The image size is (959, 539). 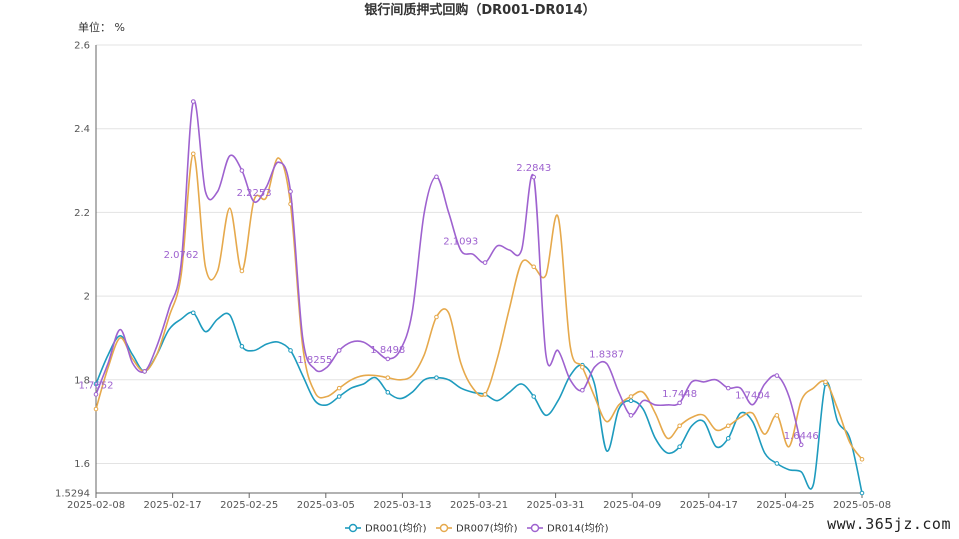 I want to click on data-label: 1.7404, so click(x=752, y=396).